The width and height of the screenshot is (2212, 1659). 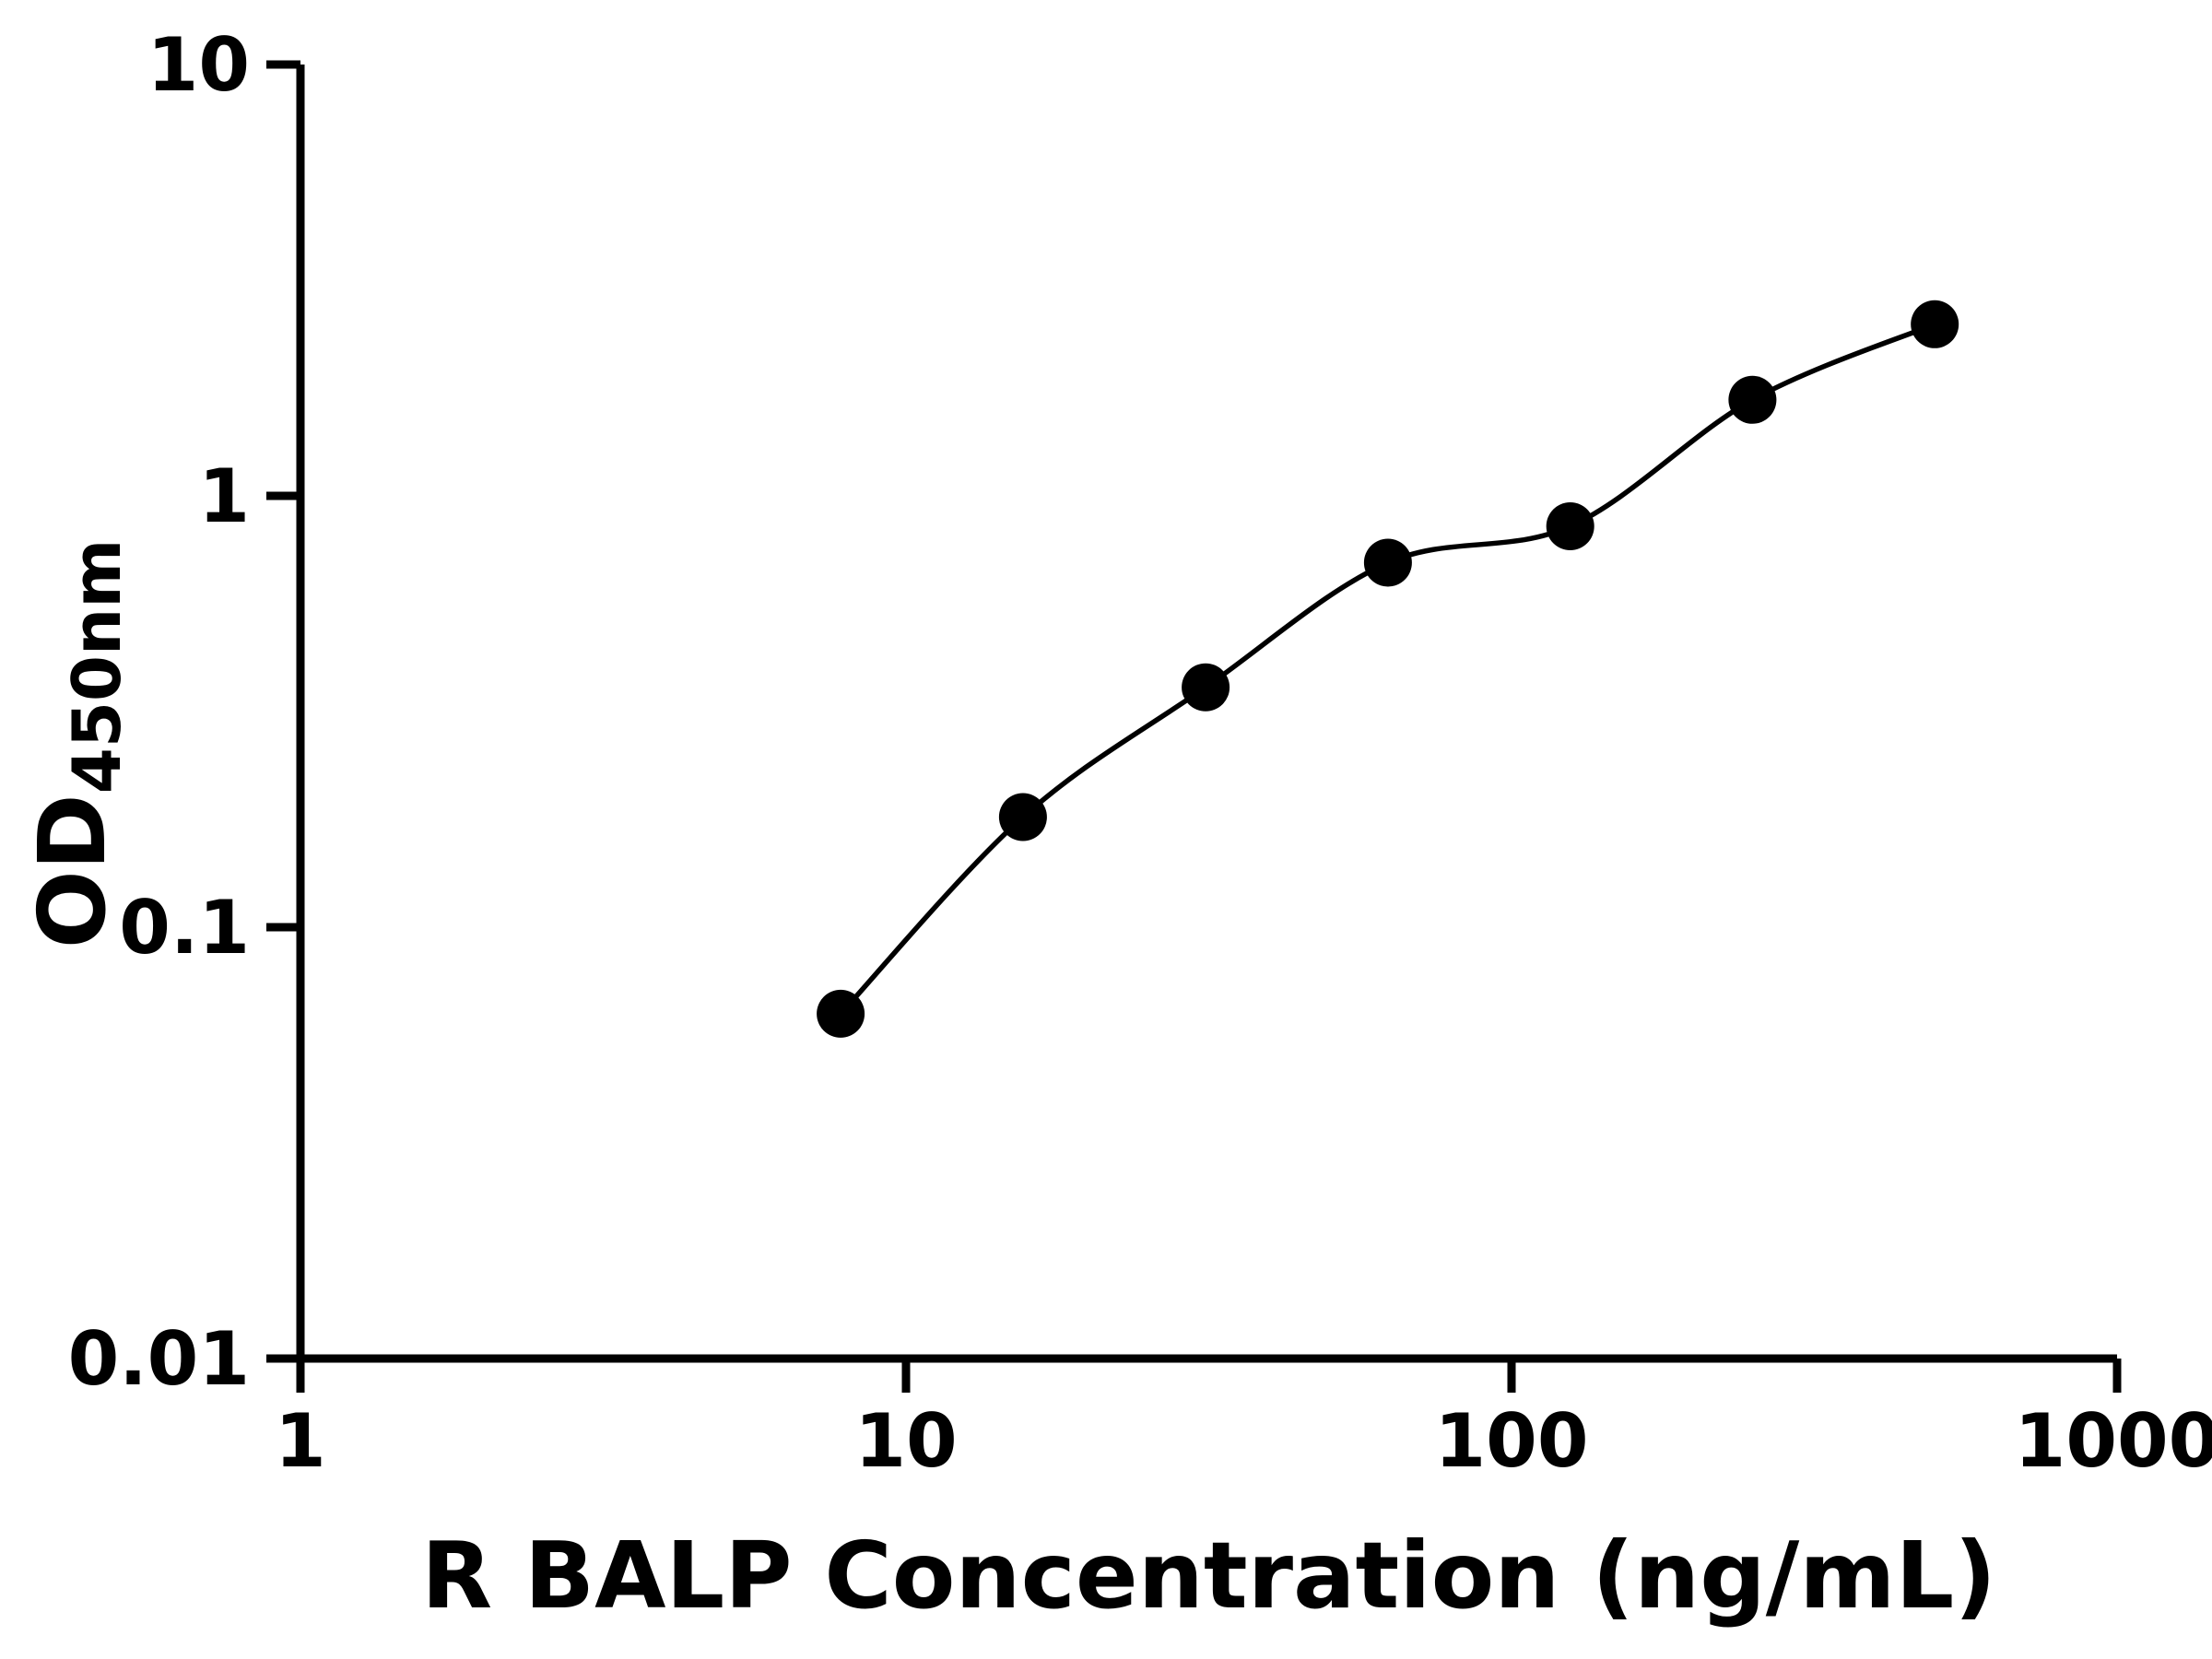 What do you see at coordinates (1512, 1441) in the screenshot?
I see `x-tick-label: 100` at bounding box center [1512, 1441].